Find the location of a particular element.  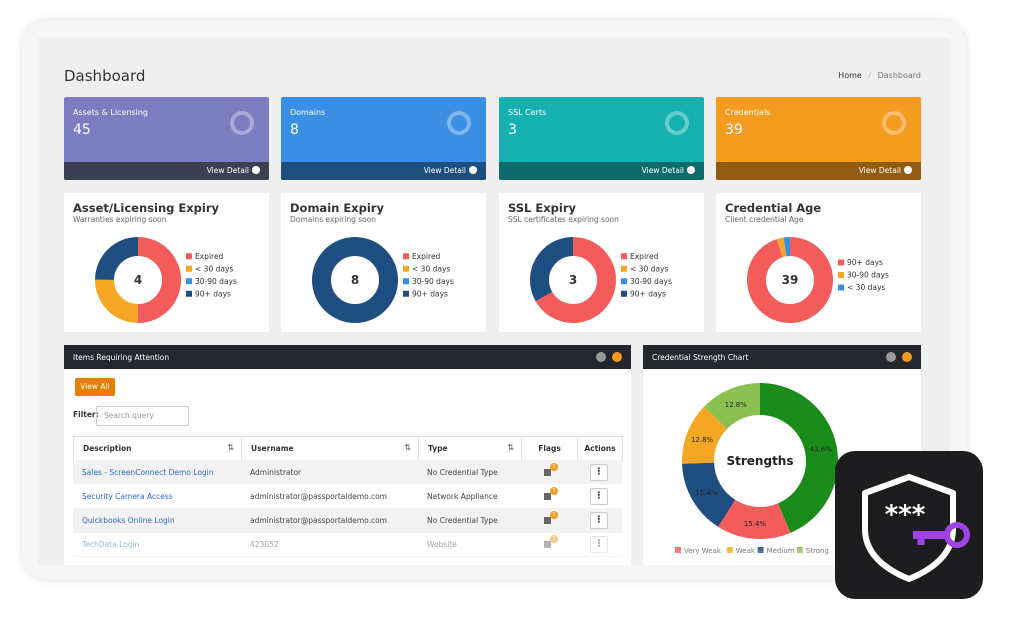

description-link: Sales - ScreenConnect Demo Login is located at coordinates (148, 472).